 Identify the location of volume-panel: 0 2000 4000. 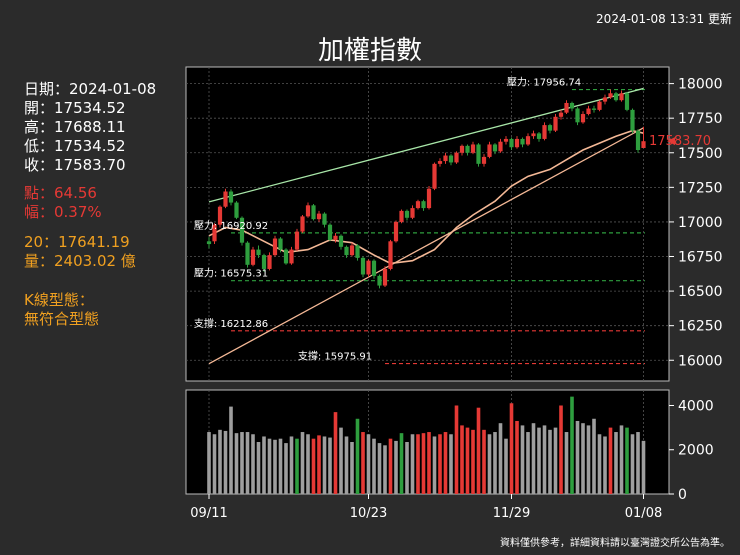
(449, 446).